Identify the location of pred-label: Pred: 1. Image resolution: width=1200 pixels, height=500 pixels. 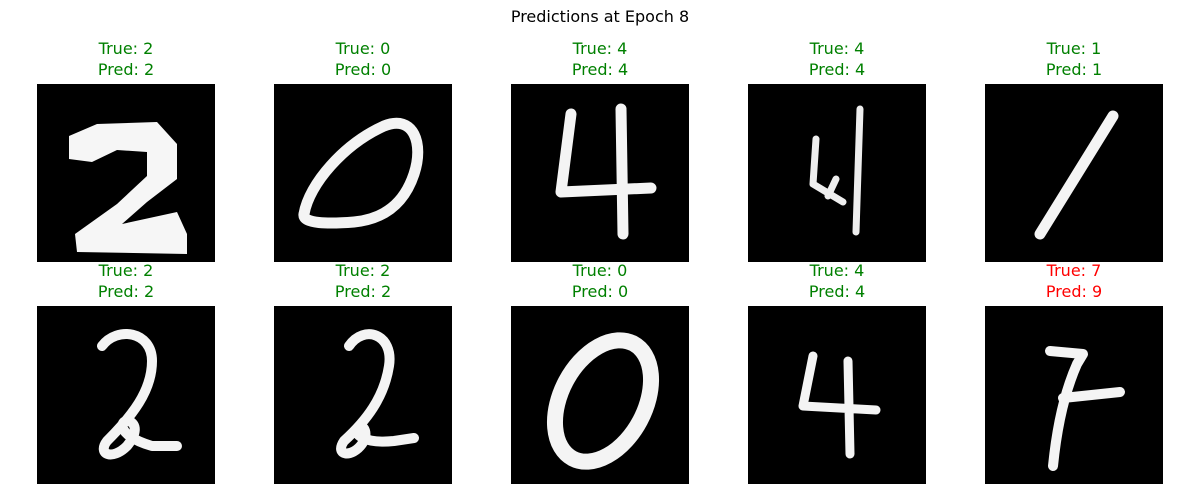
(1074, 69).